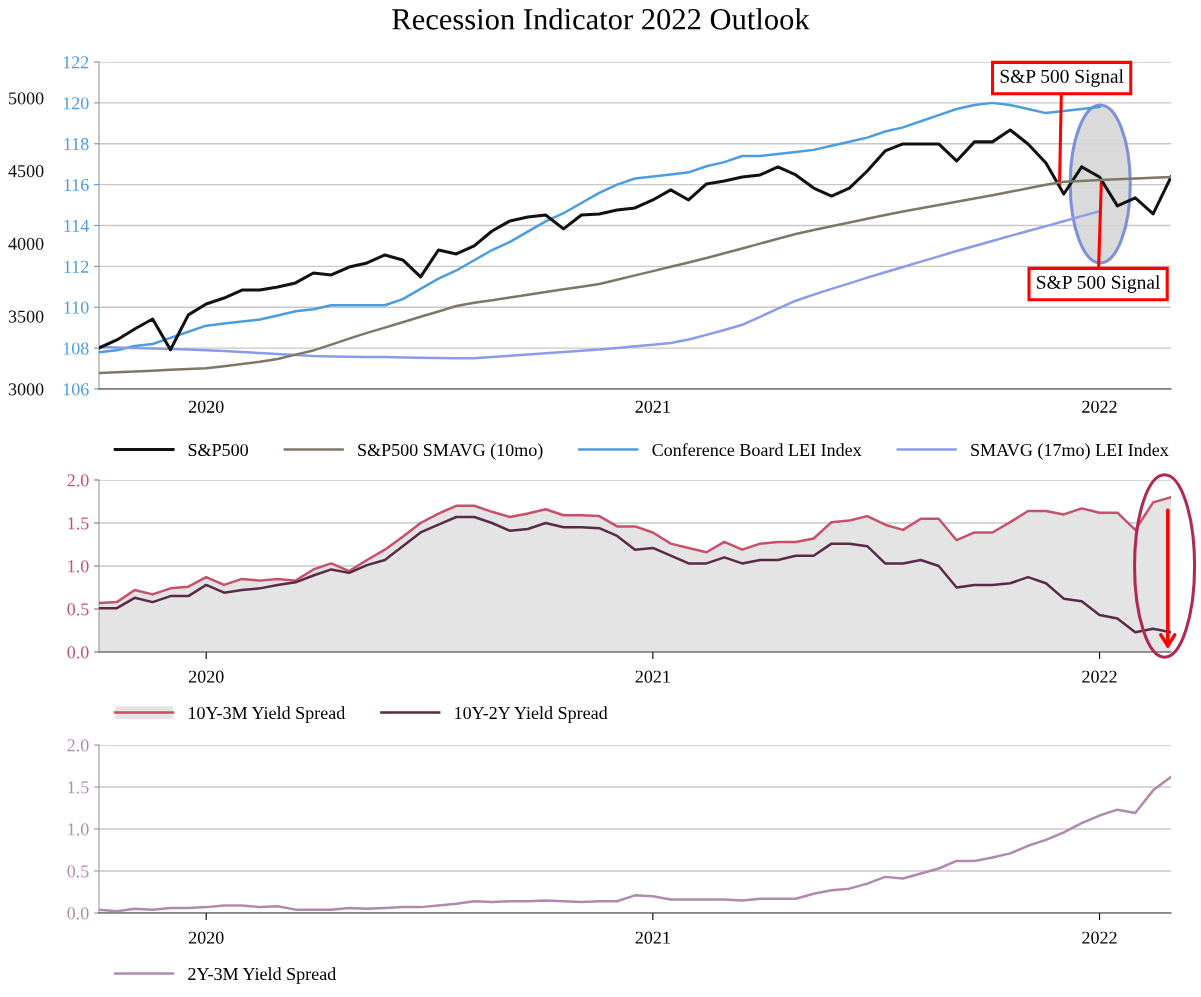 This screenshot has width=1201, height=997. What do you see at coordinates (76, 144) in the screenshot?
I see `y-tick-label: 118` at bounding box center [76, 144].